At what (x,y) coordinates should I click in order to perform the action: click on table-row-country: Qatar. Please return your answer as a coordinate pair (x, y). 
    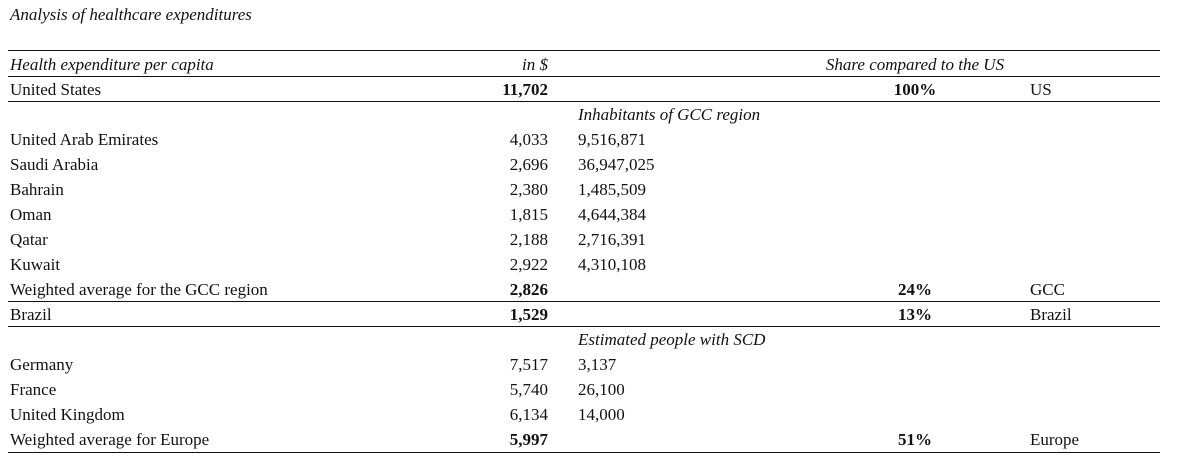
    Looking at the image, I should click on (29, 239).